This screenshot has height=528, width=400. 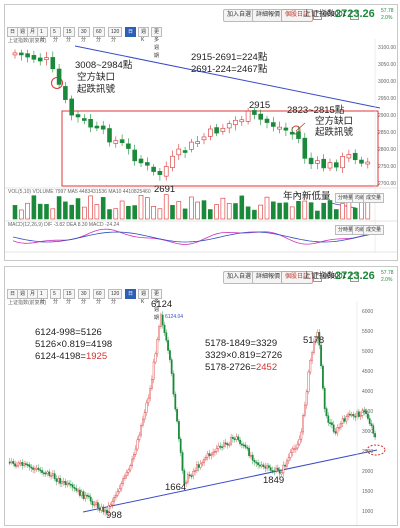 I want to click on period-tab-6: 30分, so click(x=84, y=35).